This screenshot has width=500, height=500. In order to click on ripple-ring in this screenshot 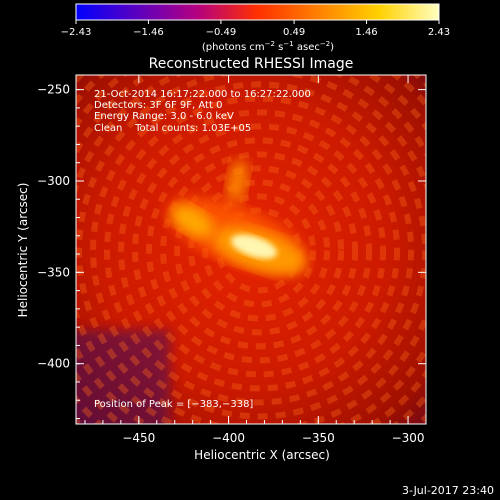, I will do `click(259, 250)`.